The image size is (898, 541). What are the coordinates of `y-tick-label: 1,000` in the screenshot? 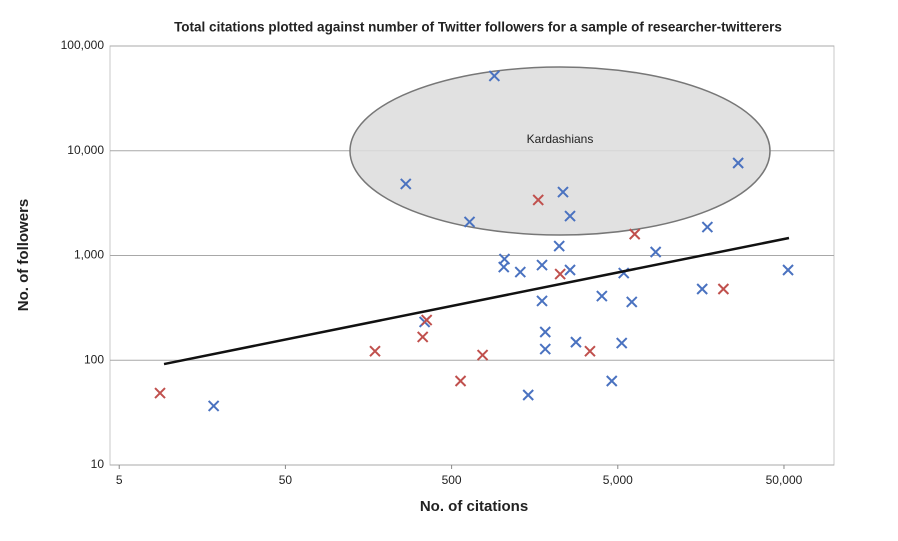 It's located at (89, 255).